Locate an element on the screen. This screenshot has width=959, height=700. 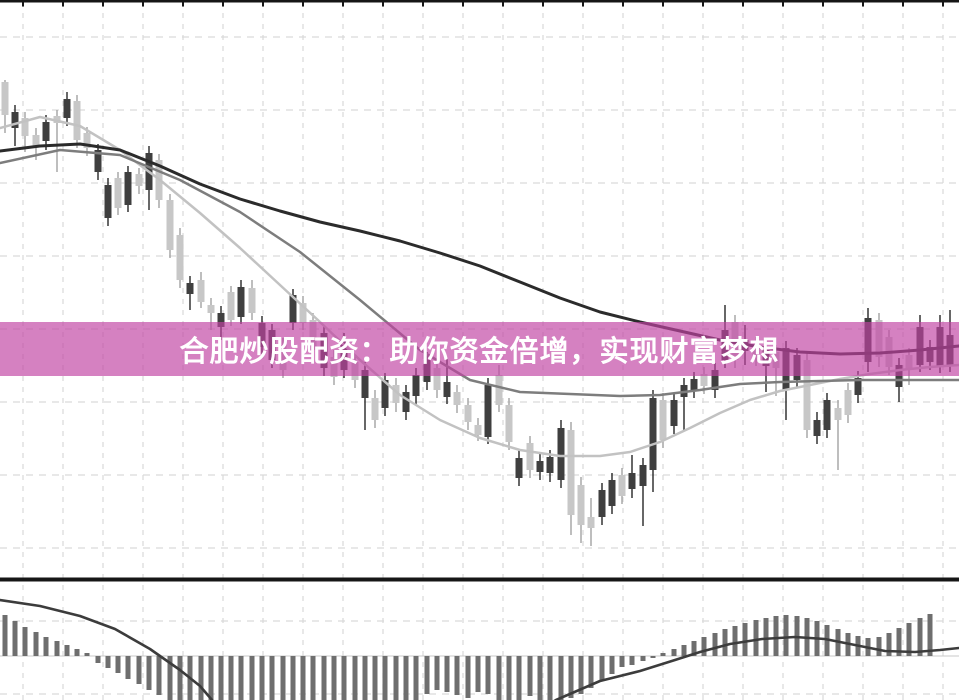
promo-banner-text: 合肥炒股配资：助你资金倍增，实现财富梦想 is located at coordinates (479, 352).